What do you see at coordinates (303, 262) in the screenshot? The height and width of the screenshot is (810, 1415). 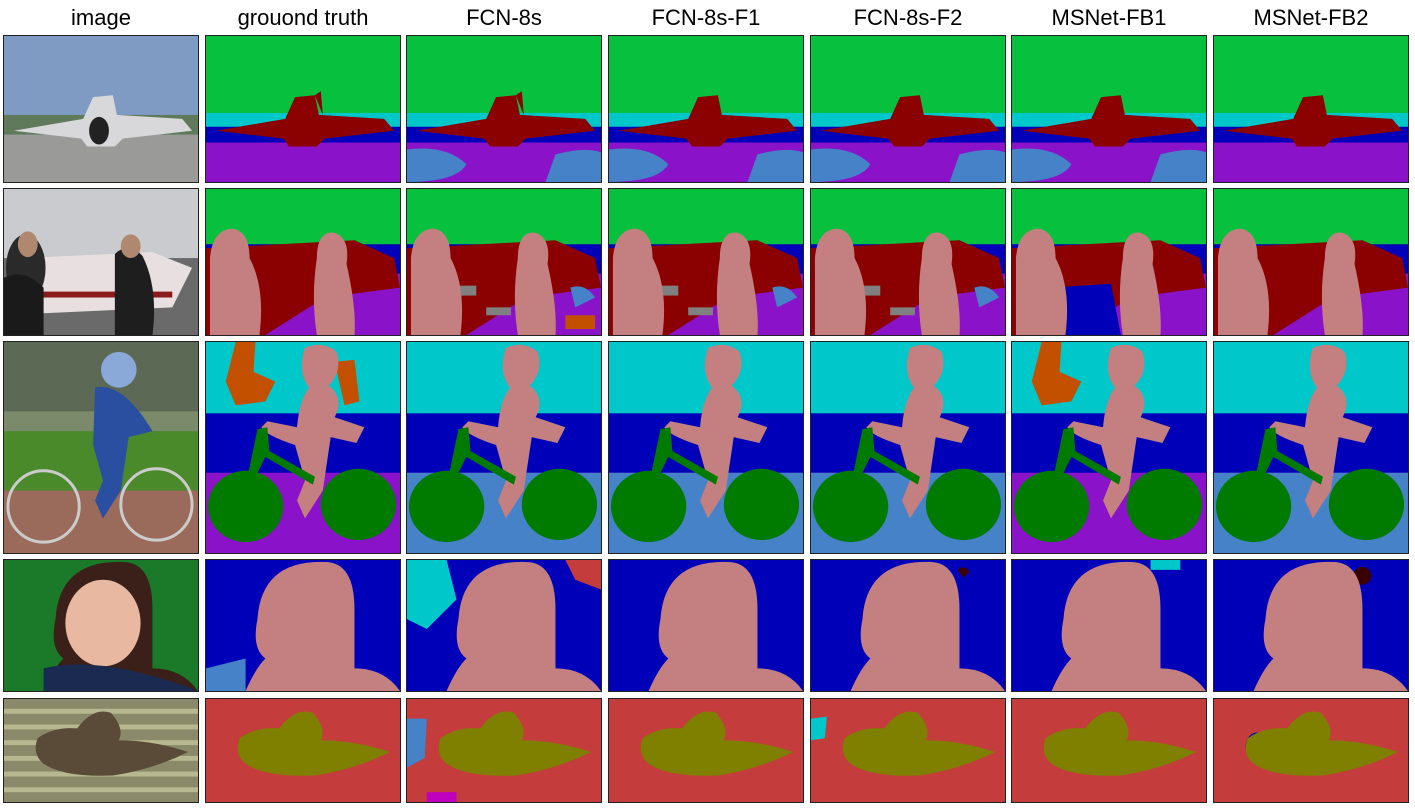 I see `segmentation-people-plane-ground-truth` at bounding box center [303, 262].